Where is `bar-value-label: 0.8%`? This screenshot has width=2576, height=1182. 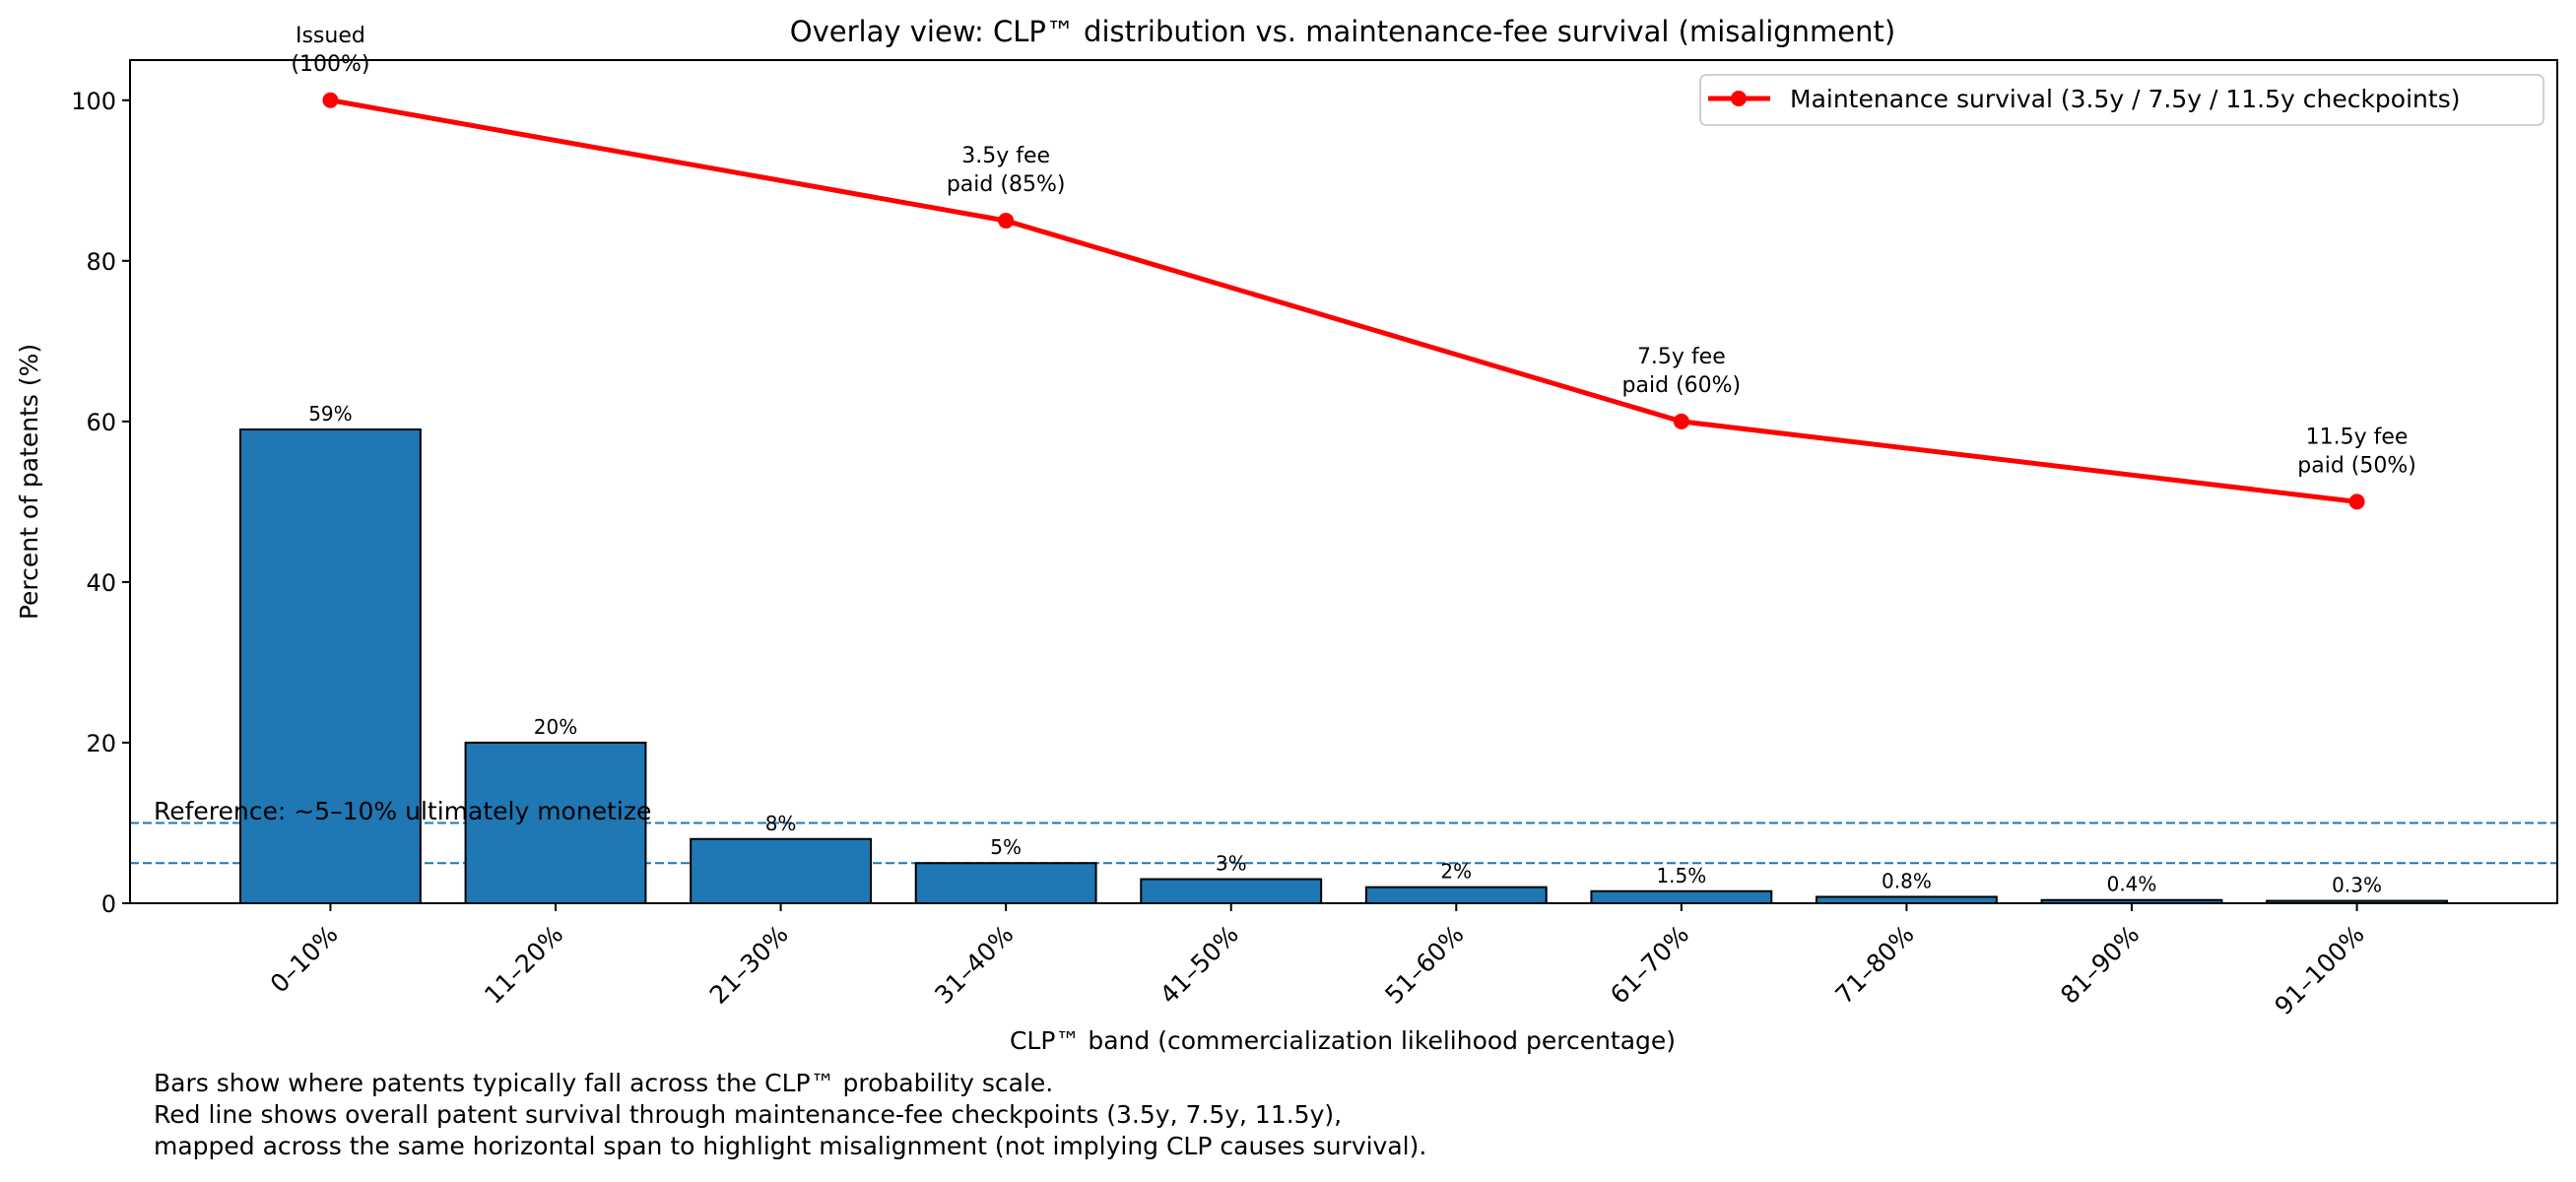 bar-value-label: 0.8% is located at coordinates (1907, 880).